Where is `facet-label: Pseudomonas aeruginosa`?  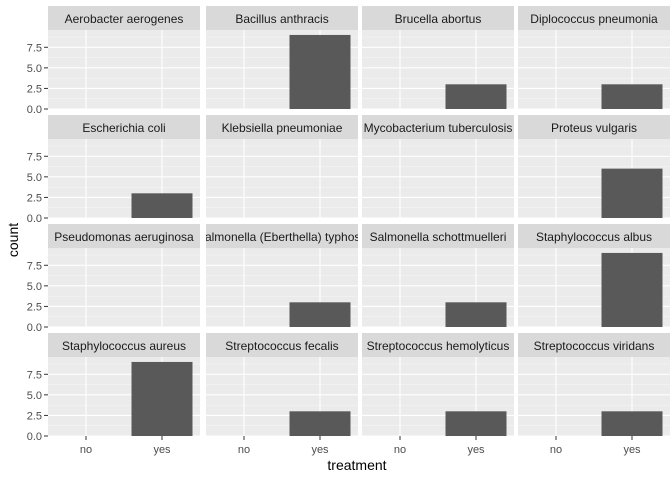
facet-label: Pseudomonas aeruginosa is located at coordinates (124, 237).